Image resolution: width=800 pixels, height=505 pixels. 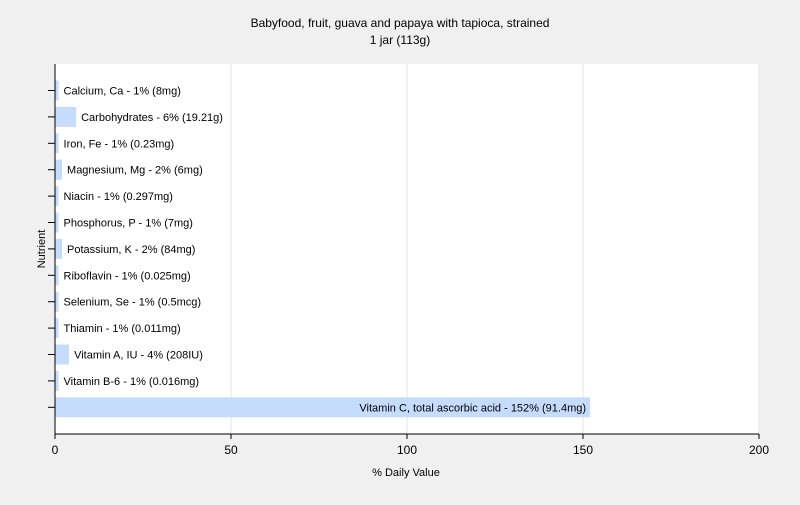 I want to click on chart-subtitle: 1 jar (113g), so click(x=400, y=40).